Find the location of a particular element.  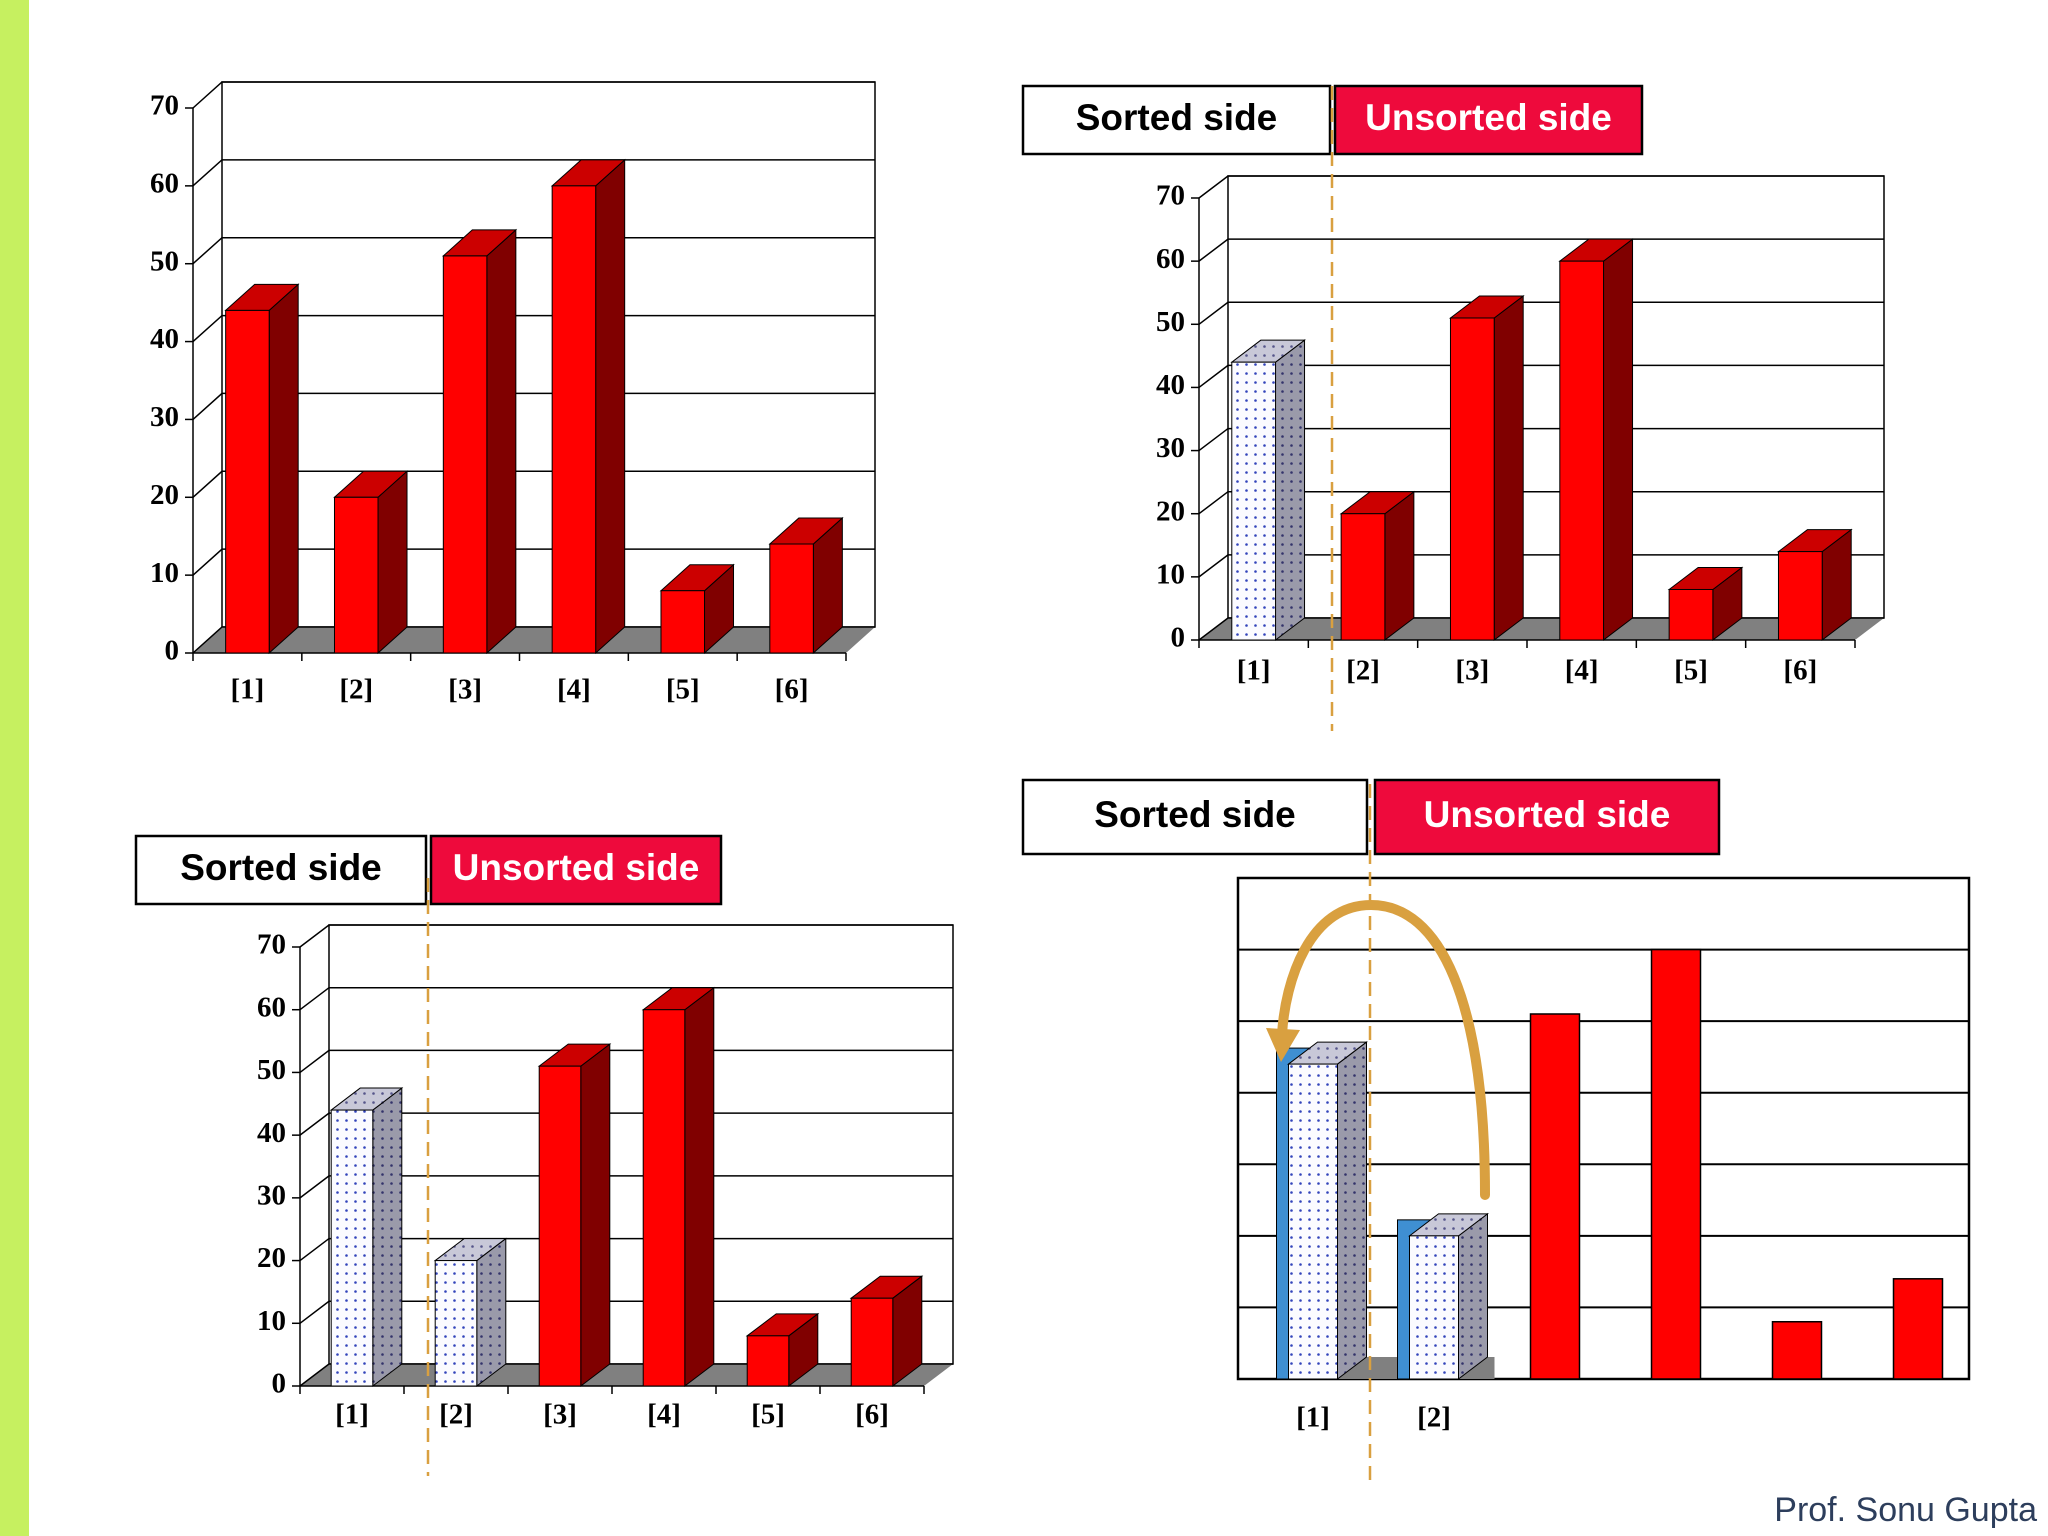

swap-arrow-head is located at coordinates (1283, 1045).